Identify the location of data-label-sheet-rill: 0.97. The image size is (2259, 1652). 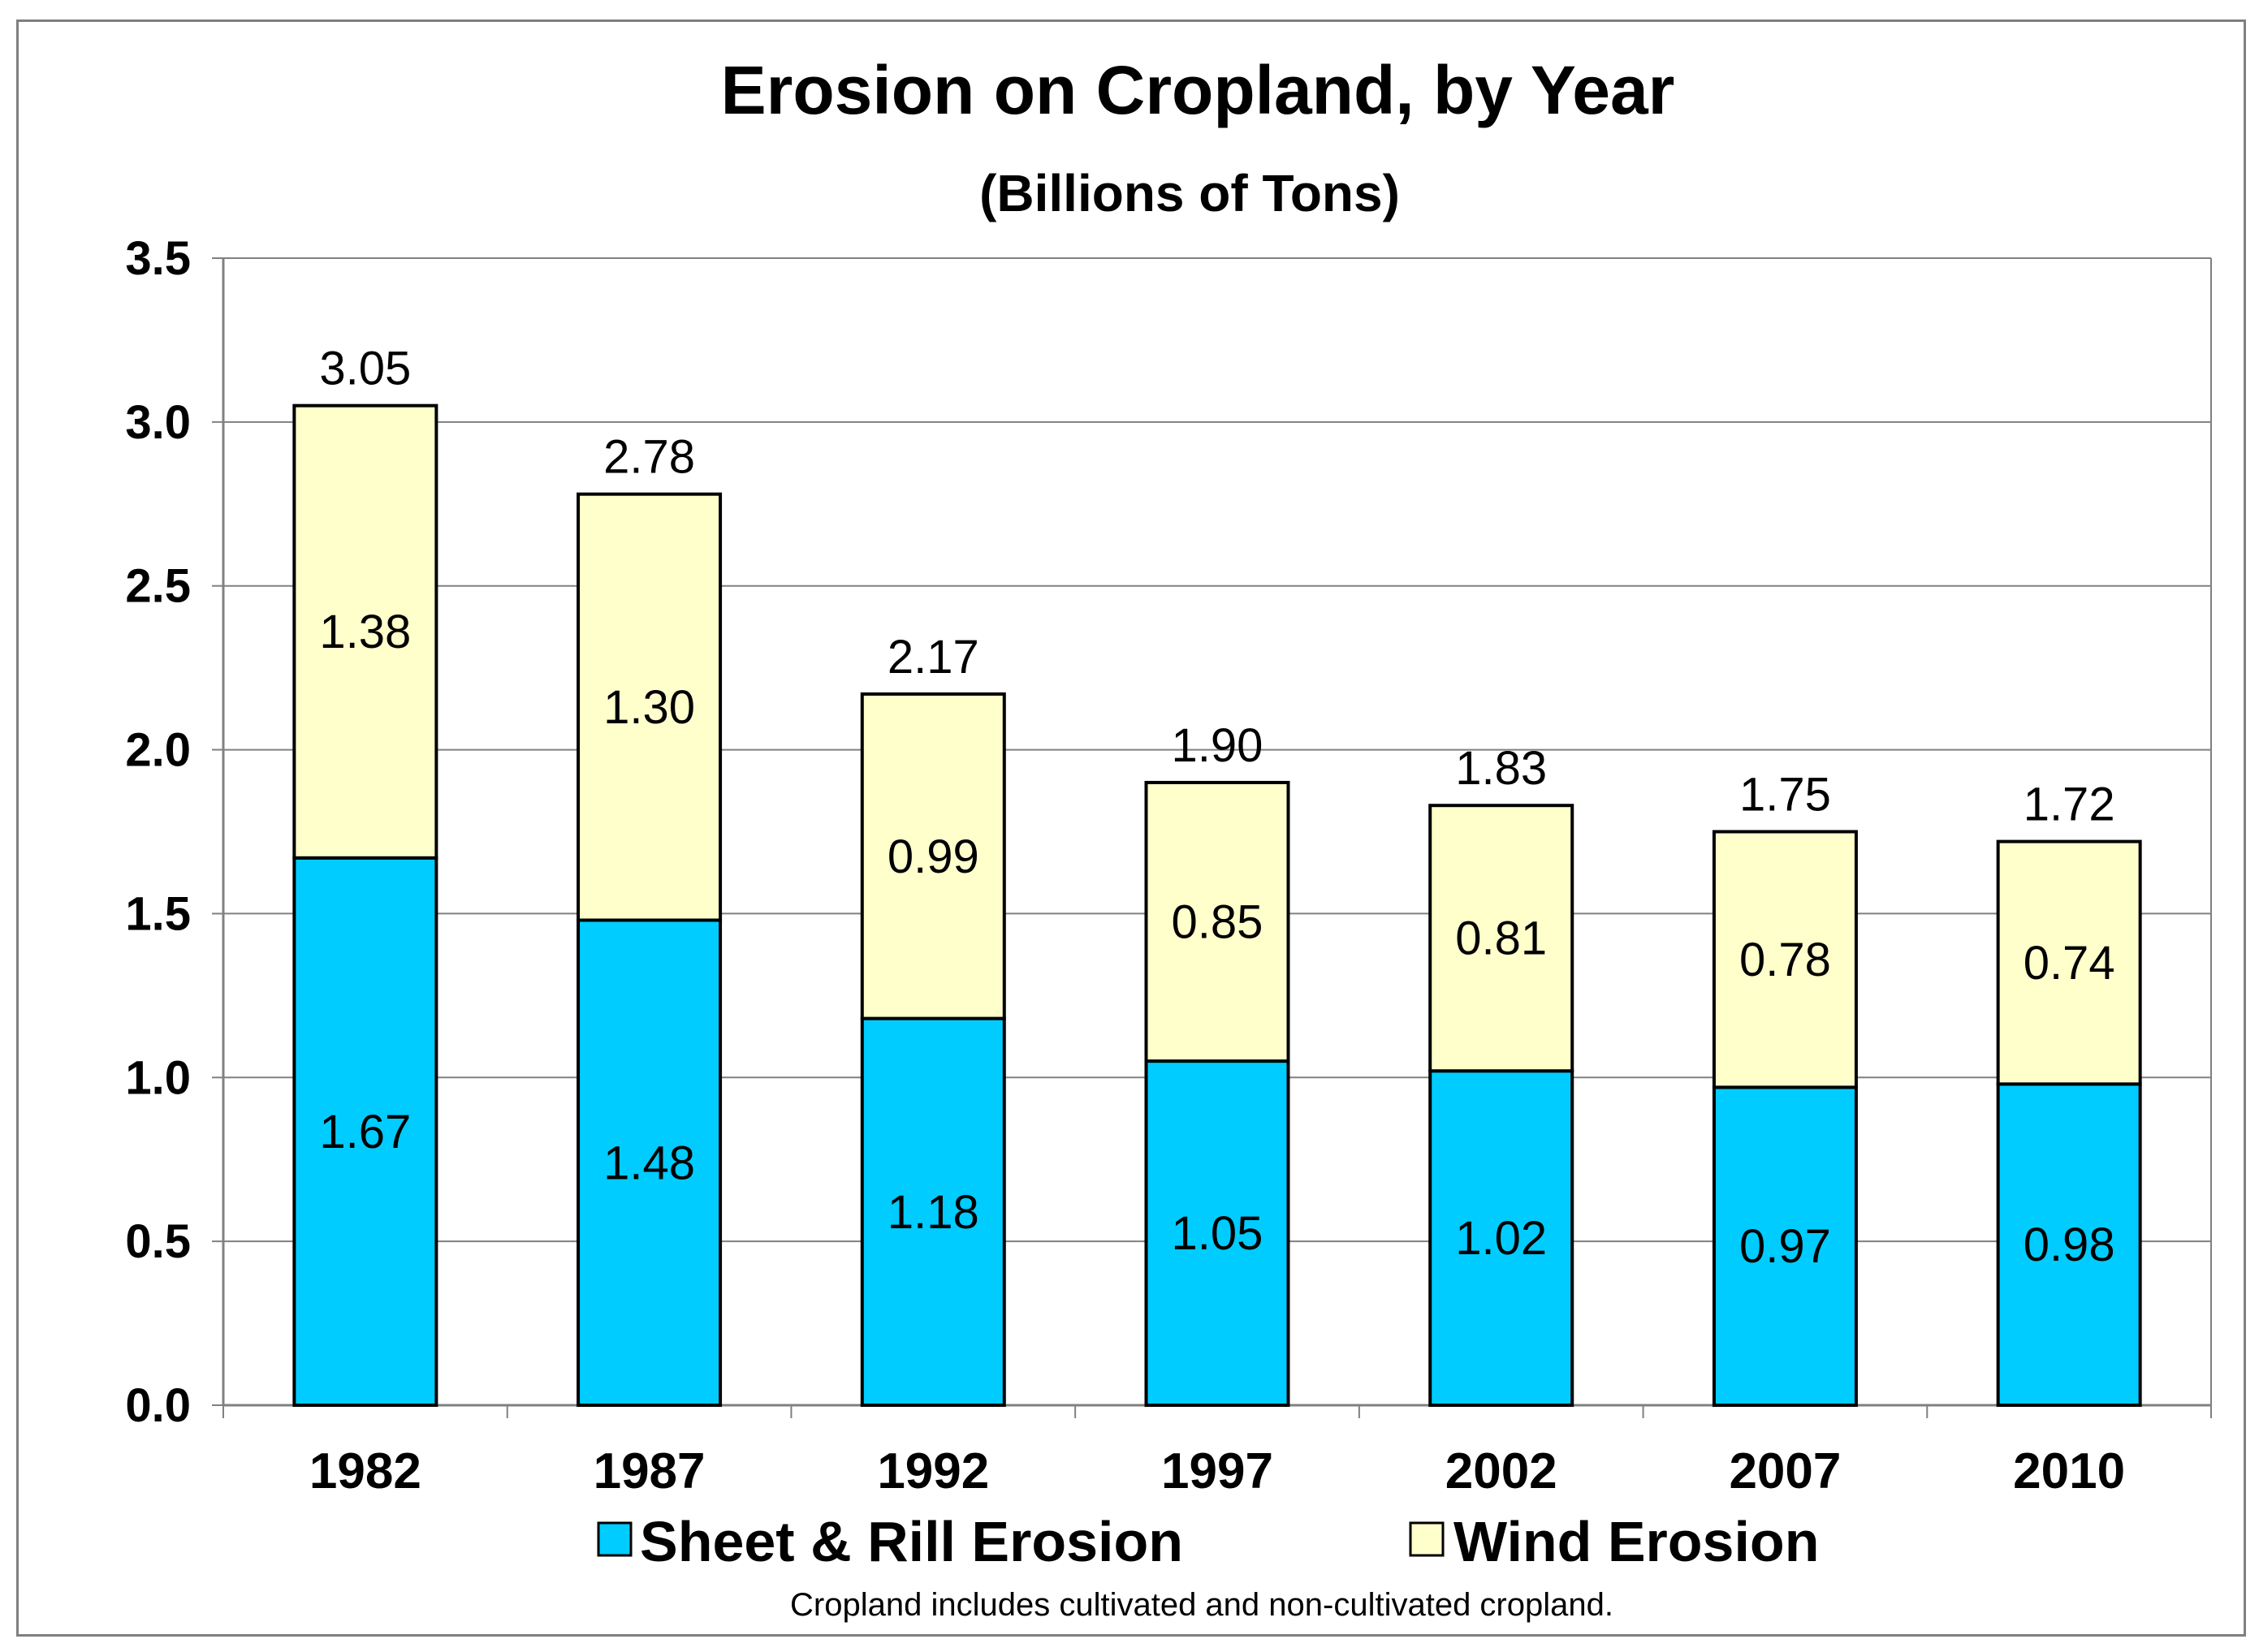
(1785, 1246).